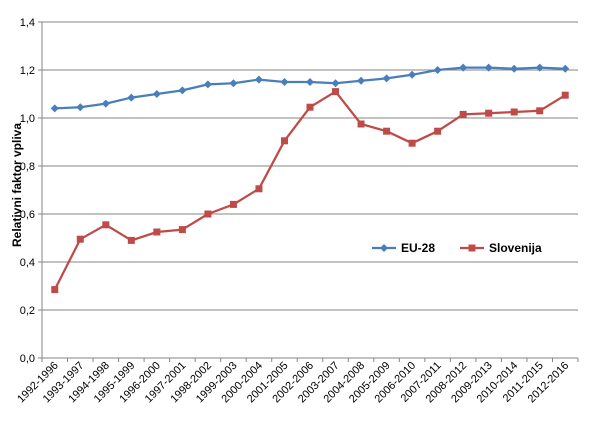 This screenshot has height=427, width=590. Describe the element at coordinates (457, 248) in the screenshot. I see `legend: EU-28 Slovenija` at that location.